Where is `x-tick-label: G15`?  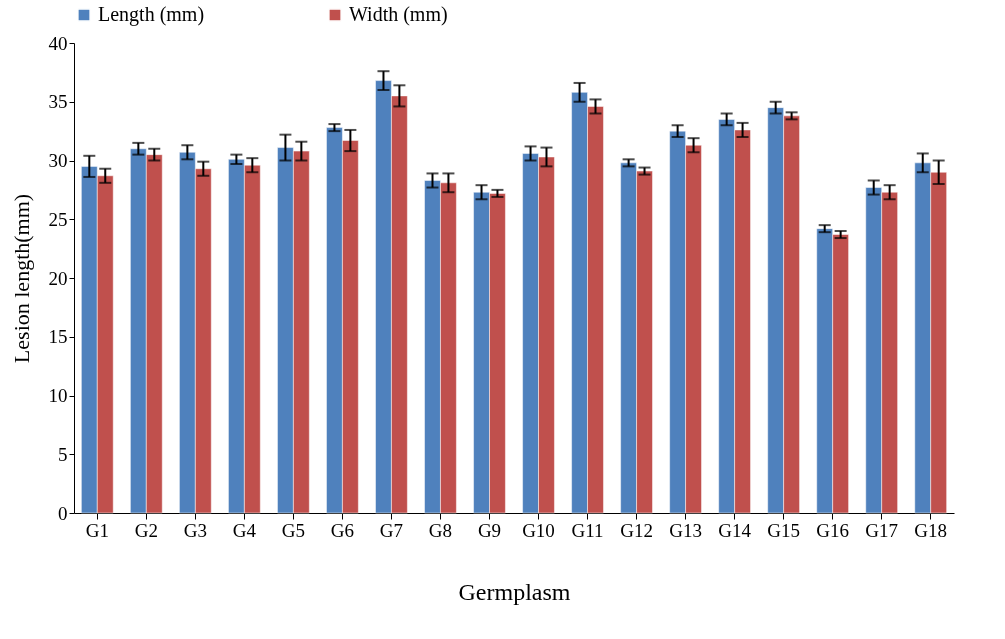
x-tick-label: G15 is located at coordinates (784, 530).